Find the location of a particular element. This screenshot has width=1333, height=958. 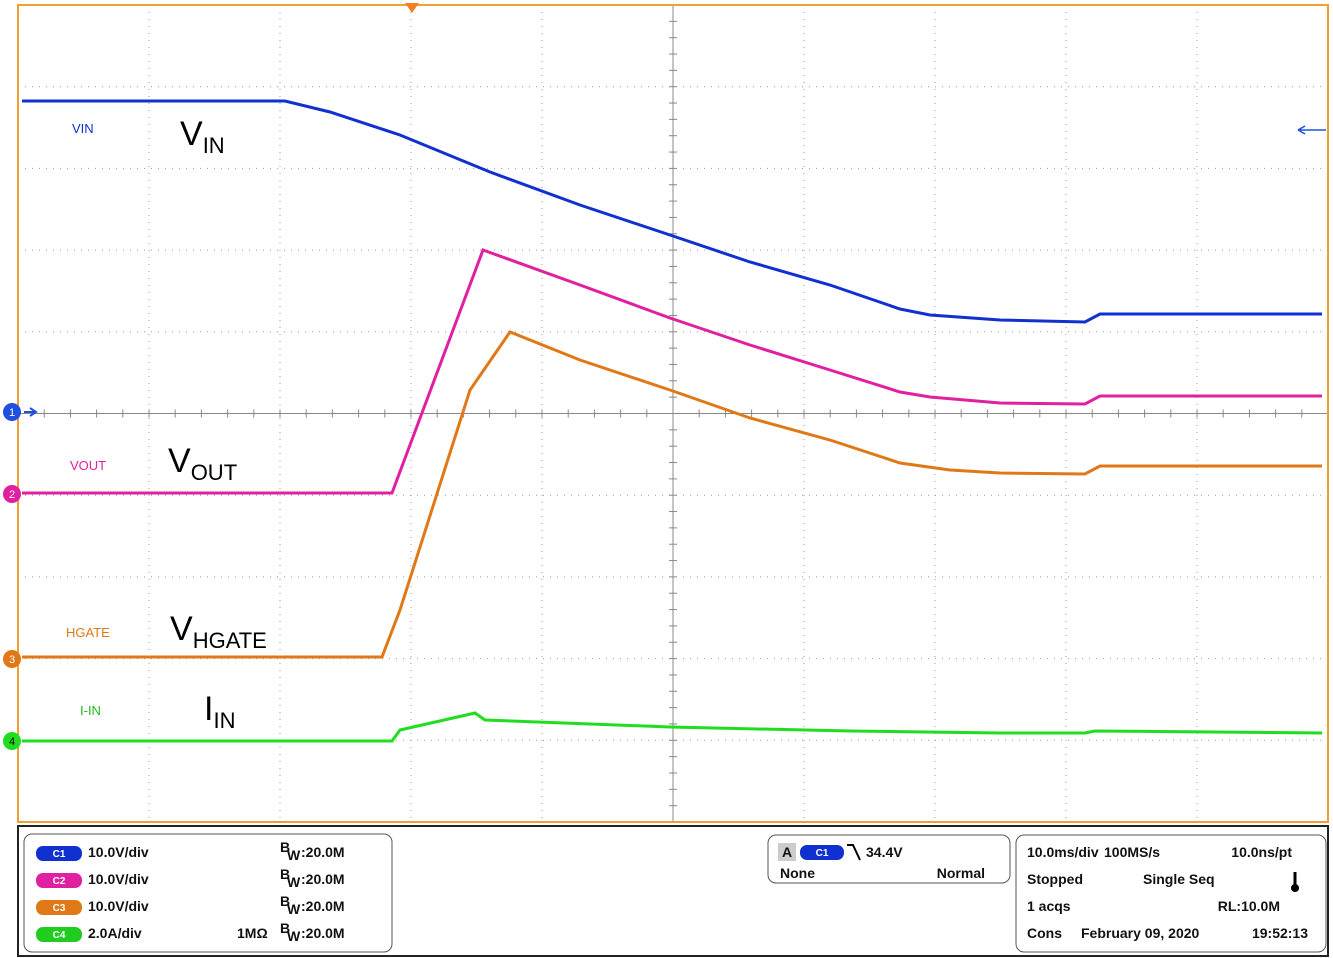

trigger-position-marker is located at coordinates (412, 8).